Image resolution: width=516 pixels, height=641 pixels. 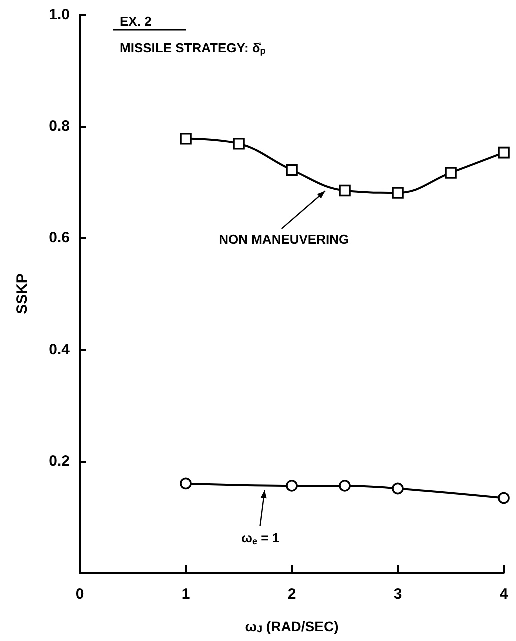 I want to click on chart-title: EX. 2, so click(x=136, y=21).